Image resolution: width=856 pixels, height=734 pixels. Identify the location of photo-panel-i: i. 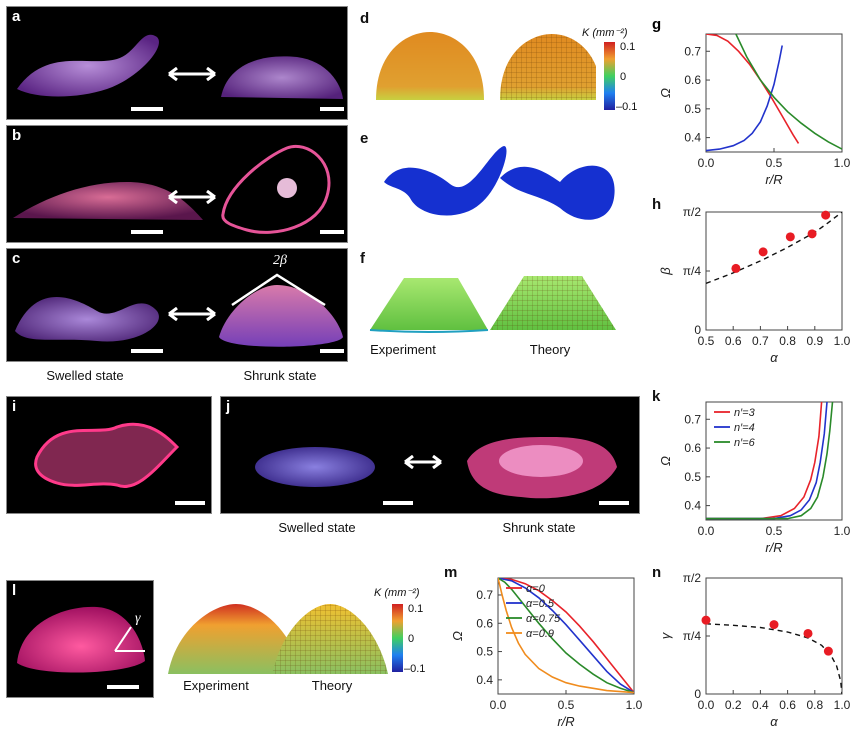
(109, 455).